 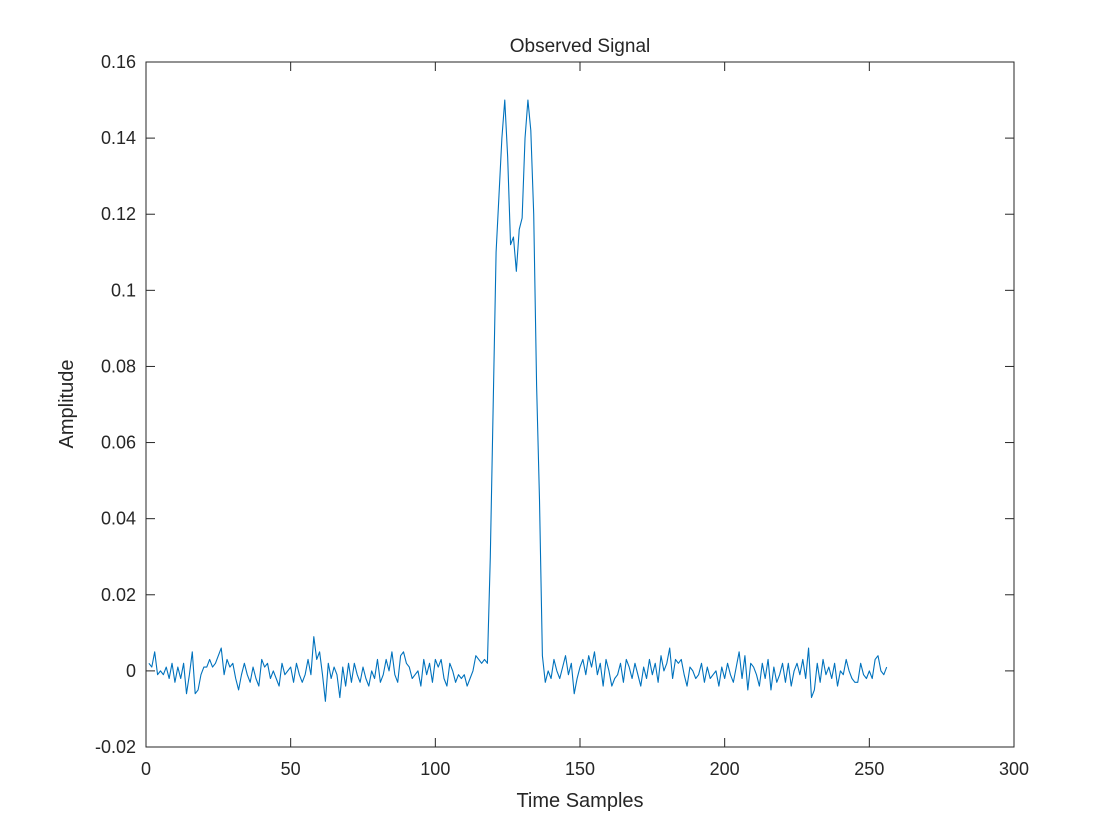 I want to click on chart-title: Observed Signal, so click(x=580, y=46).